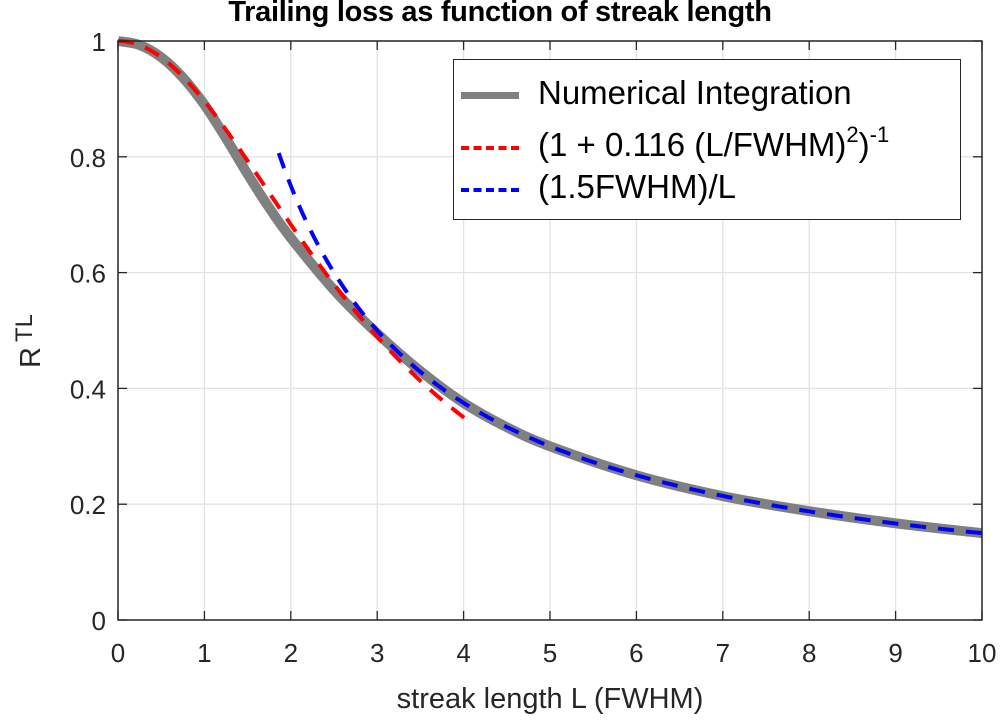 This screenshot has width=1000, height=721. Describe the element at coordinates (31, 357) in the screenshot. I see `y-axis-label-main: R` at that location.